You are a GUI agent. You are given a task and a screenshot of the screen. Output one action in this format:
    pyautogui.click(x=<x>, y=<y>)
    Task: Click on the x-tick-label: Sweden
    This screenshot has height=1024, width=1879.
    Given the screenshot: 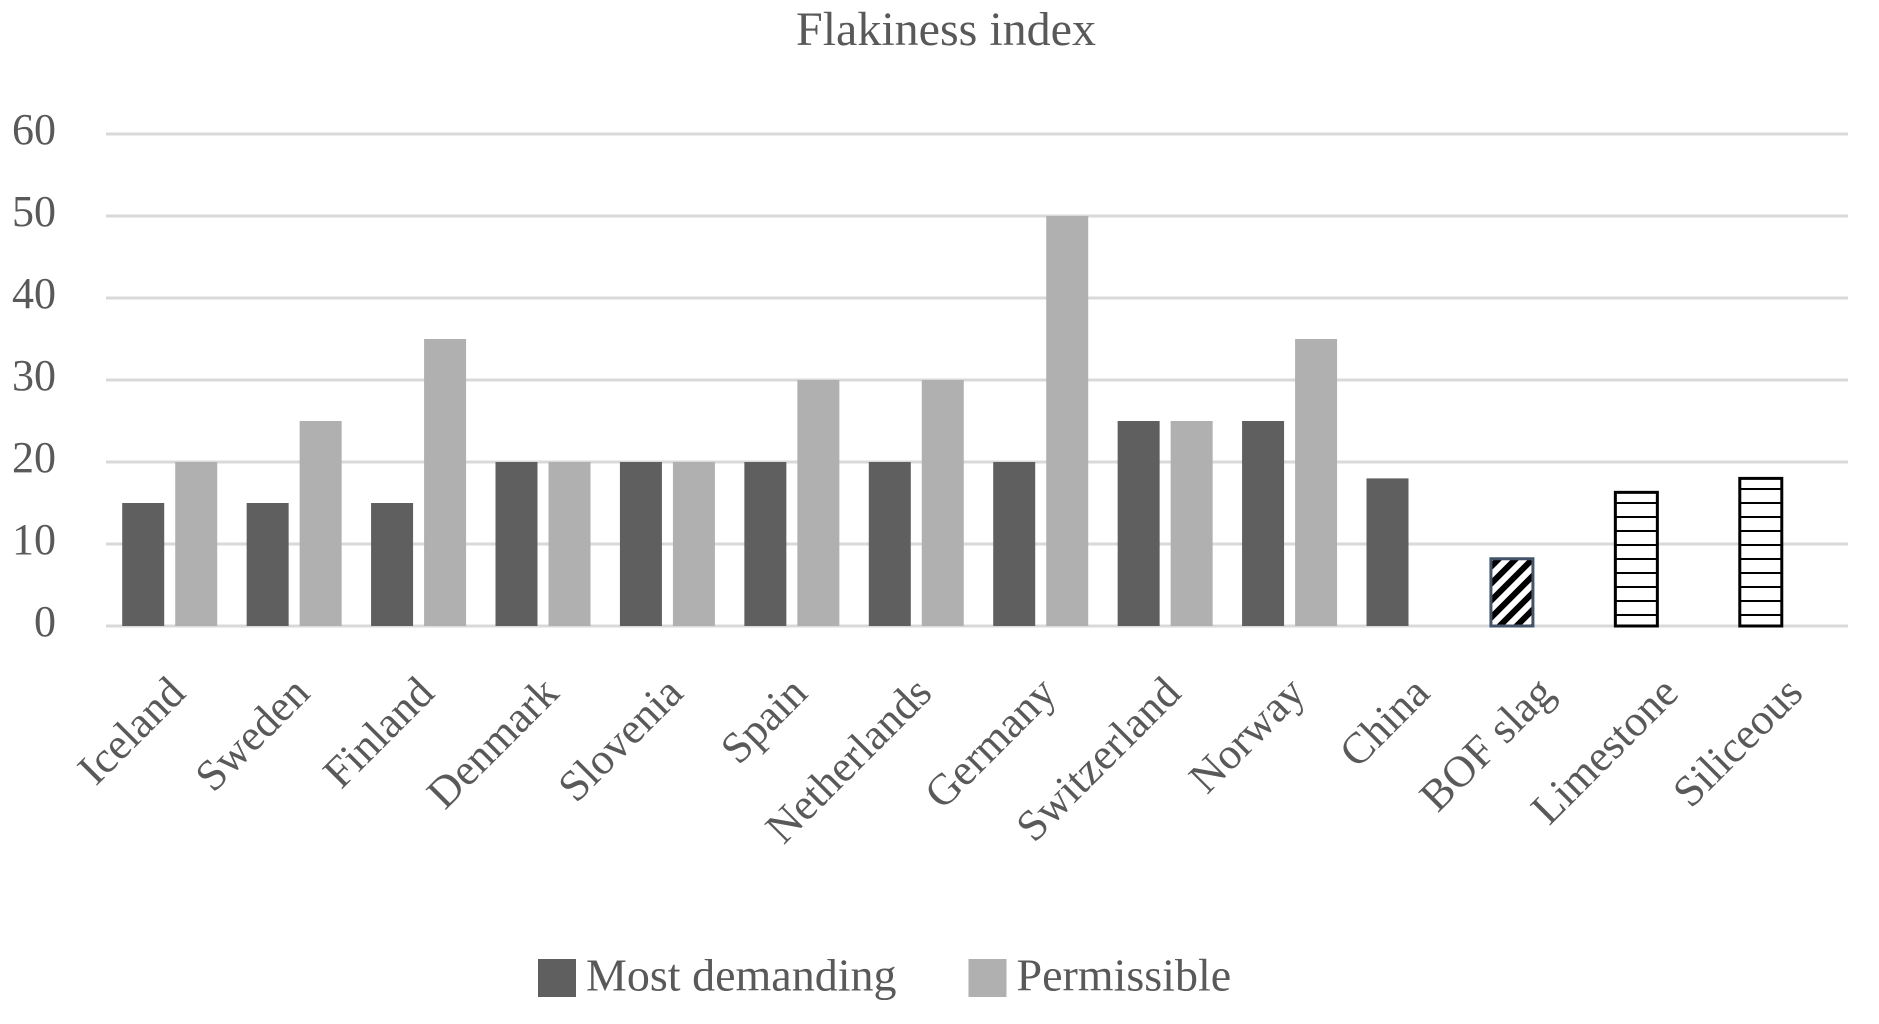 What is the action you would take?
    pyautogui.click(x=252, y=734)
    